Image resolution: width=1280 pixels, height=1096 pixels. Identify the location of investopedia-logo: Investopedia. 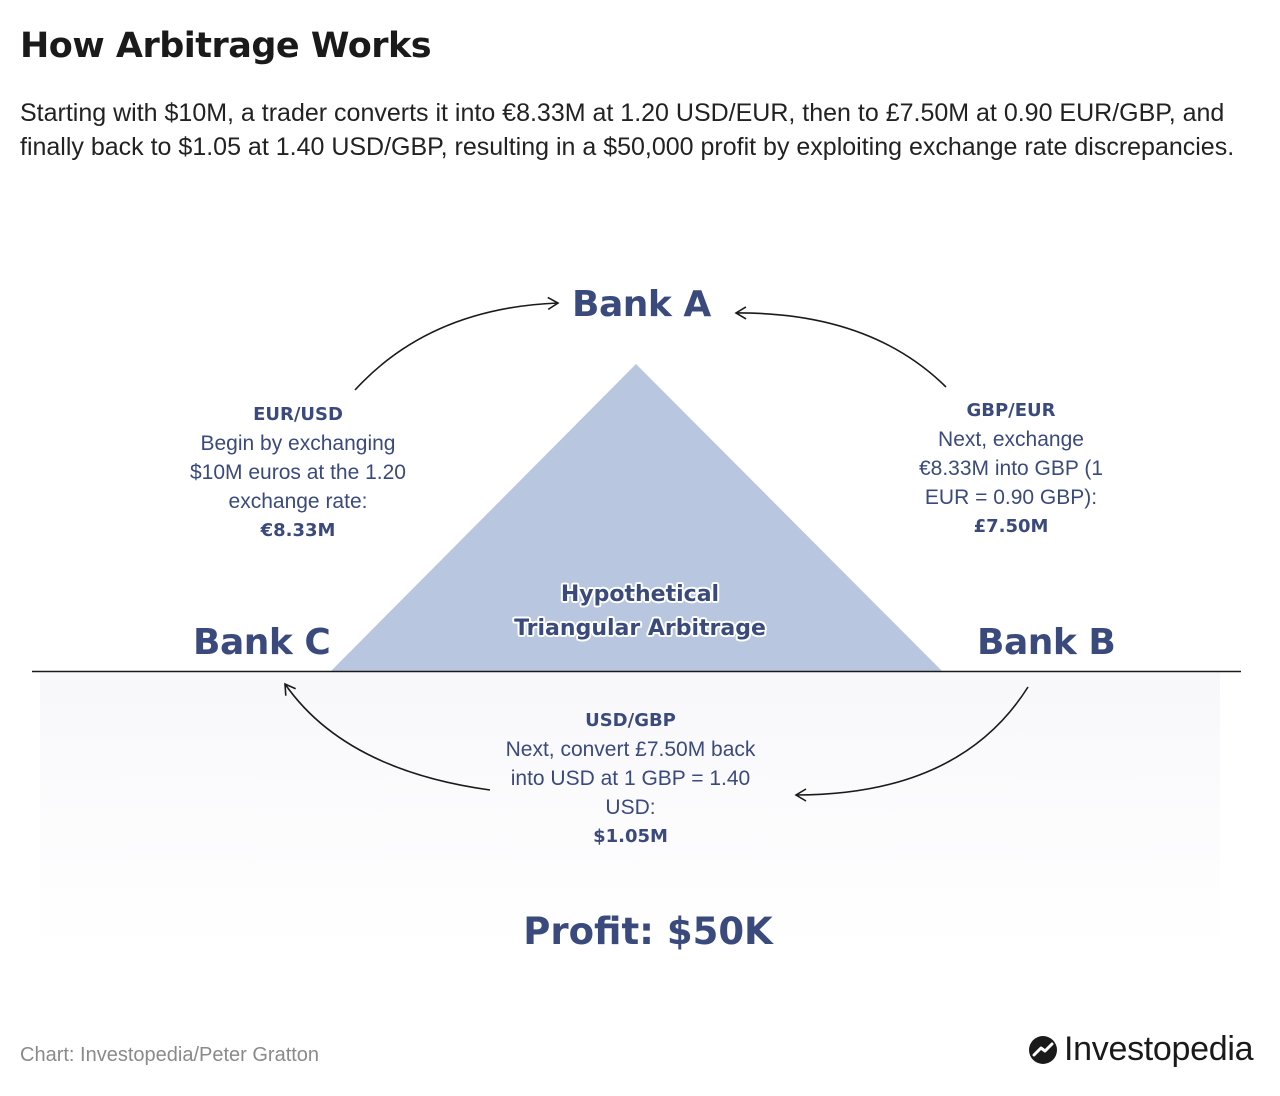
(1141, 1049).